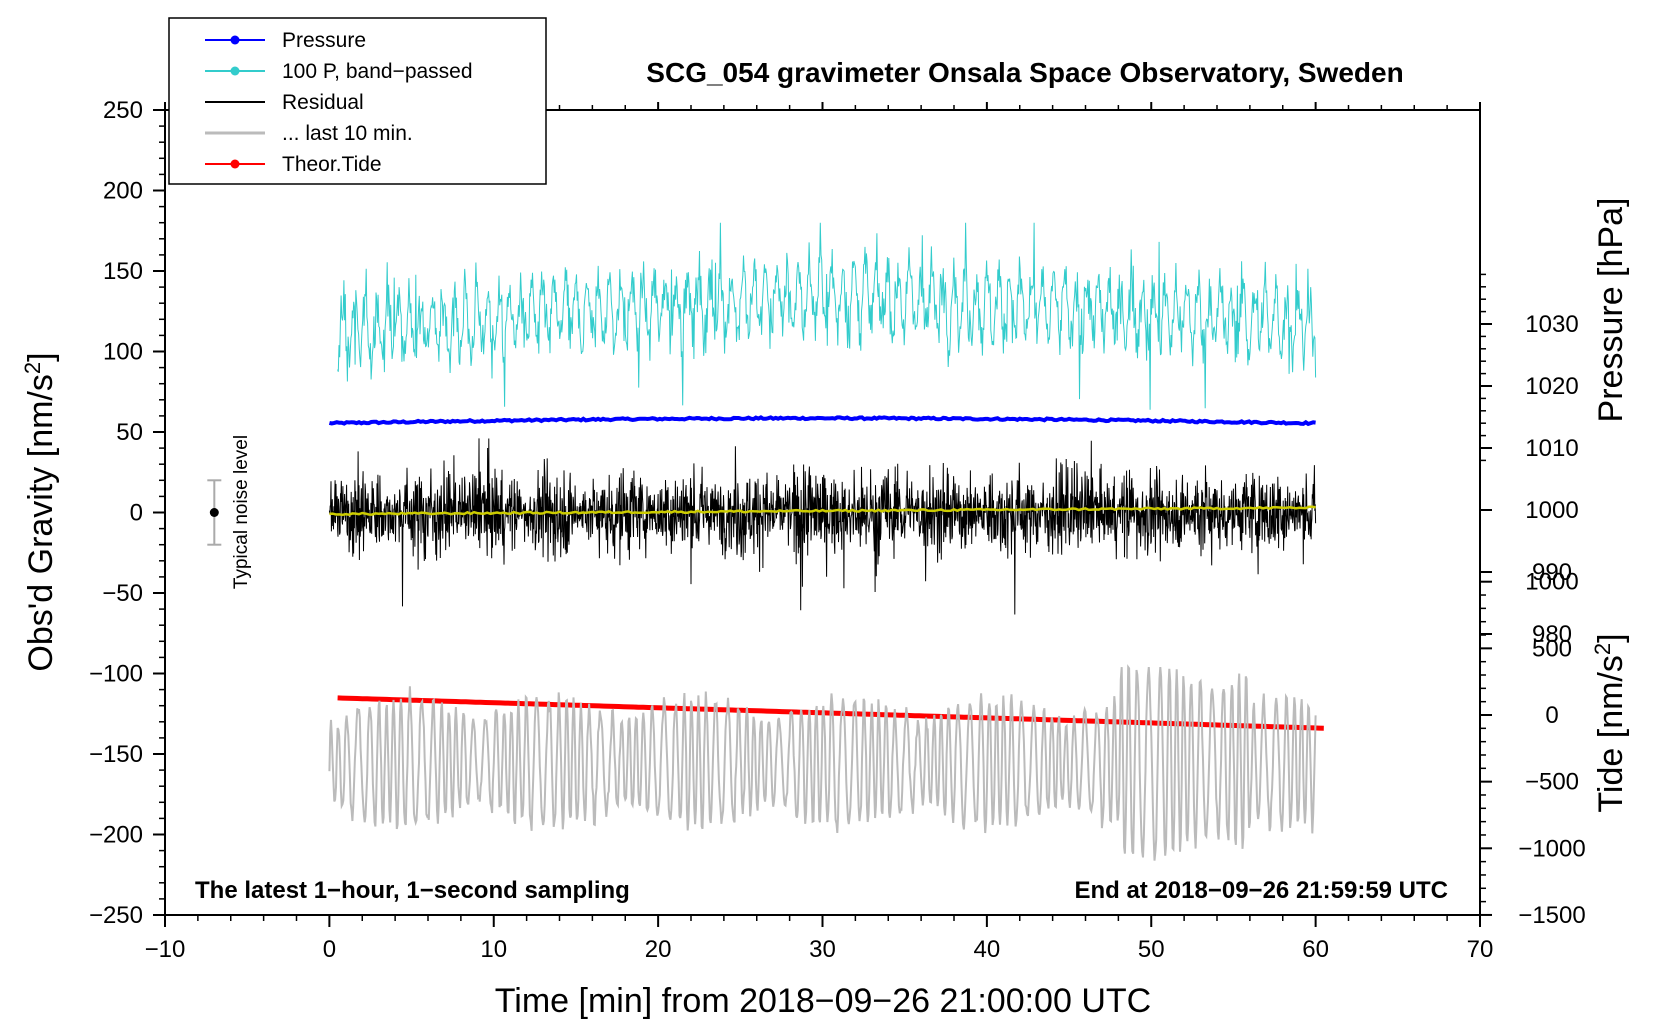  What do you see at coordinates (129, 432) in the screenshot?
I see `y-tick-label: 50` at bounding box center [129, 432].